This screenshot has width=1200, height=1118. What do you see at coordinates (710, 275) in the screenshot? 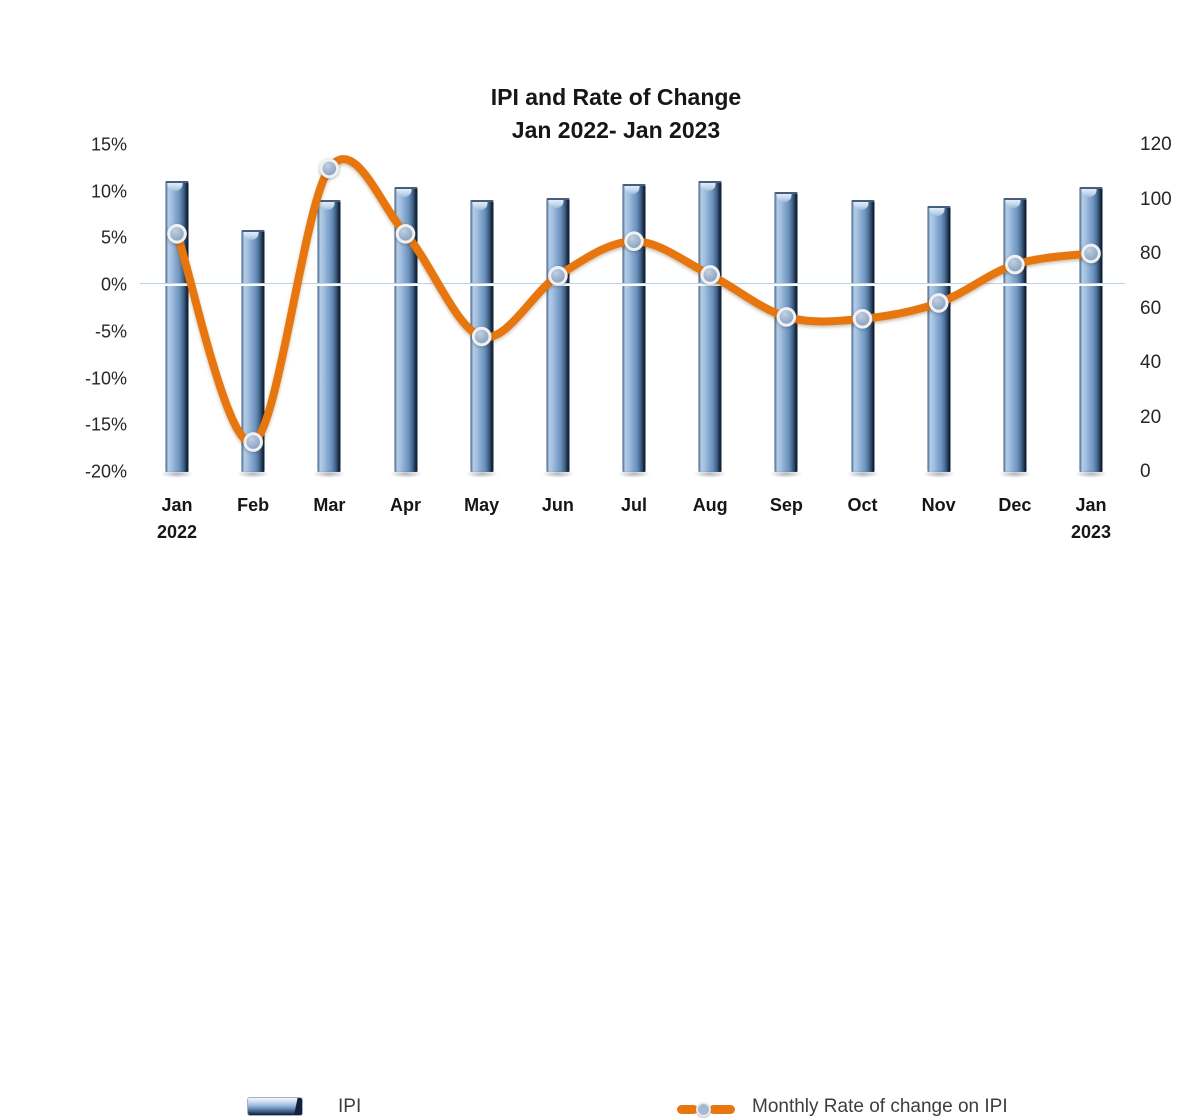
I see `rate-marker-aug` at bounding box center [710, 275].